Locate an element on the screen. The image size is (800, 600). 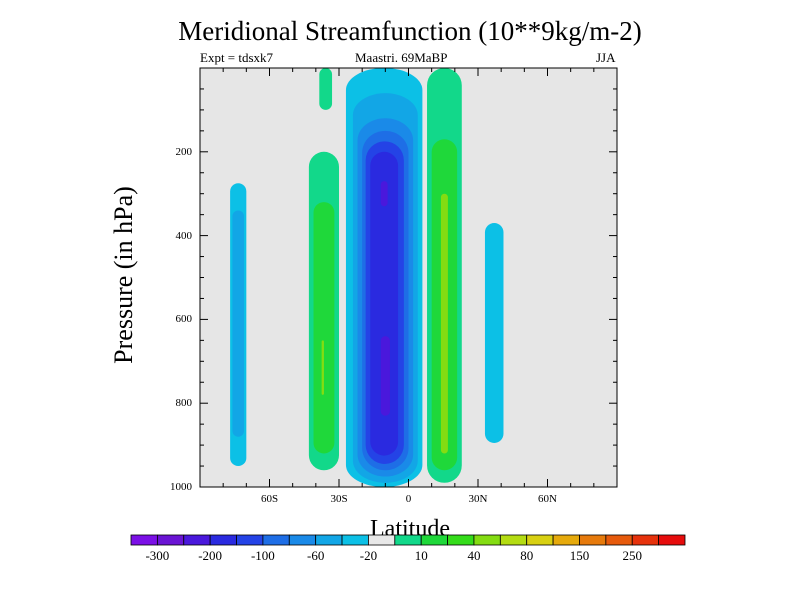
y-tick-label: 800 is located at coordinates (184, 403).